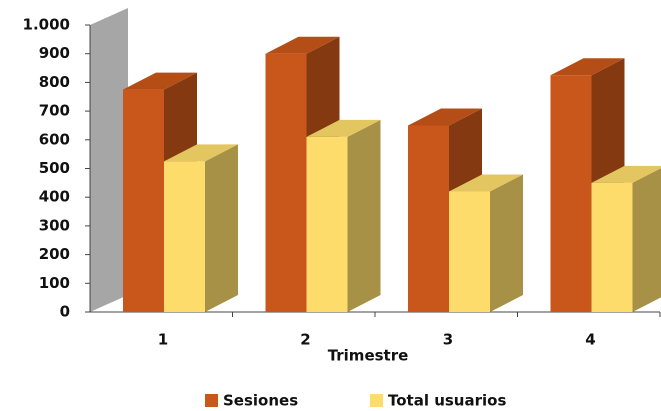 Image resolution: width=661 pixels, height=411 pixels. I want to click on x-tick-label: 3, so click(448, 340).